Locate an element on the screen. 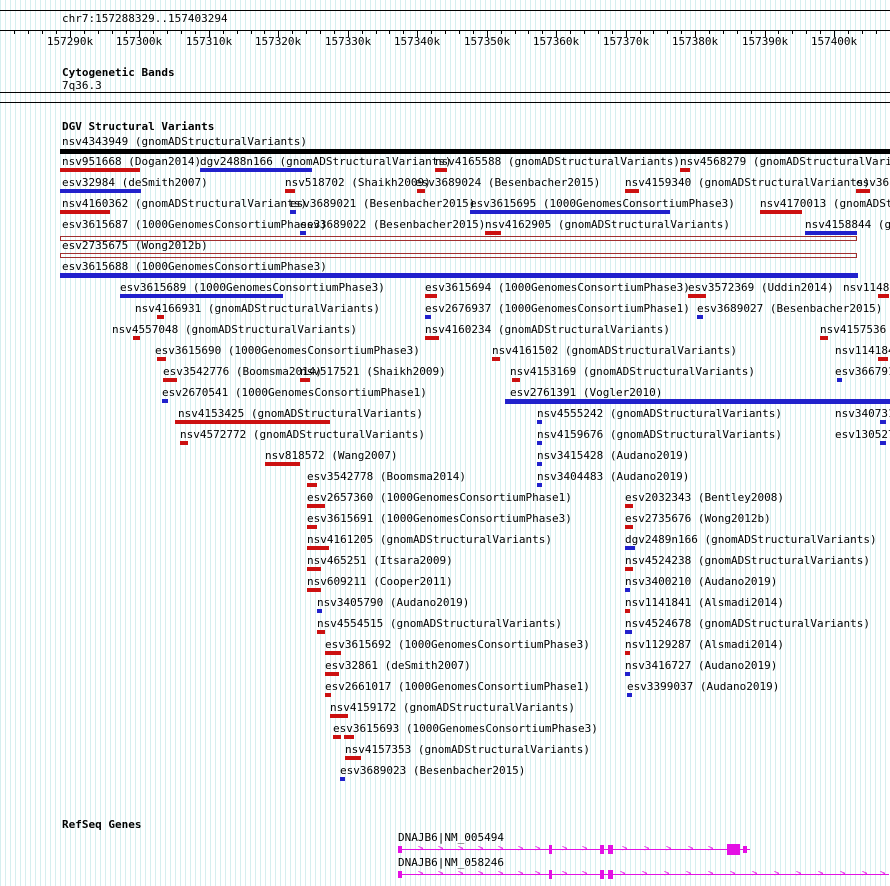  variant-label: esv2657360 (1000GenomesConsortiumPhase1) is located at coordinates (439, 497).